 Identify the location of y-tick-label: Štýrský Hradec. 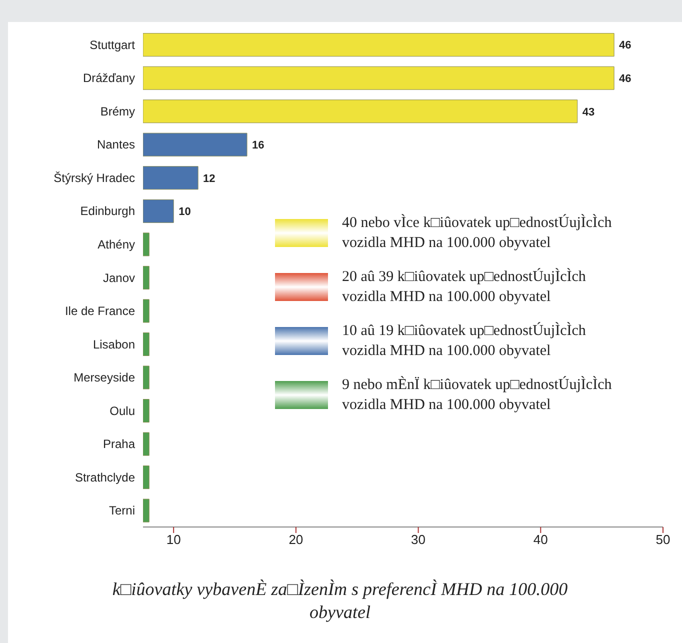
(94, 177).